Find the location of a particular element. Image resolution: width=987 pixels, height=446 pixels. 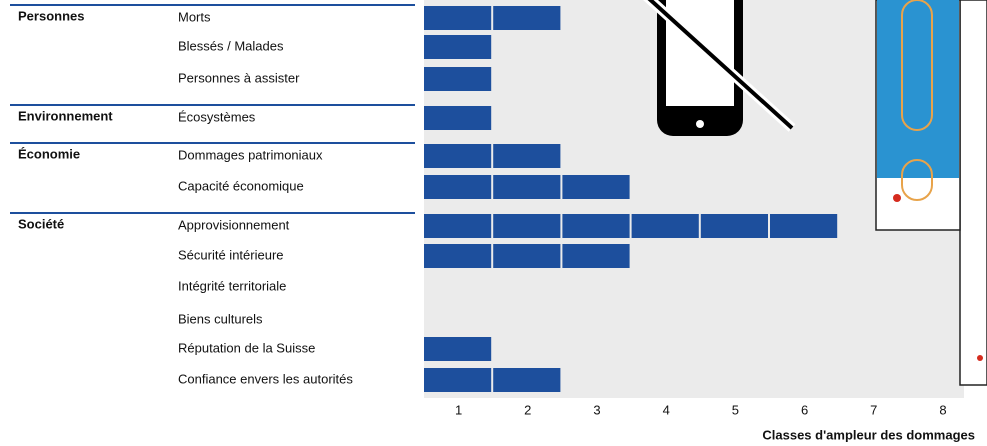

x-tick-label: 5 is located at coordinates (735, 409).